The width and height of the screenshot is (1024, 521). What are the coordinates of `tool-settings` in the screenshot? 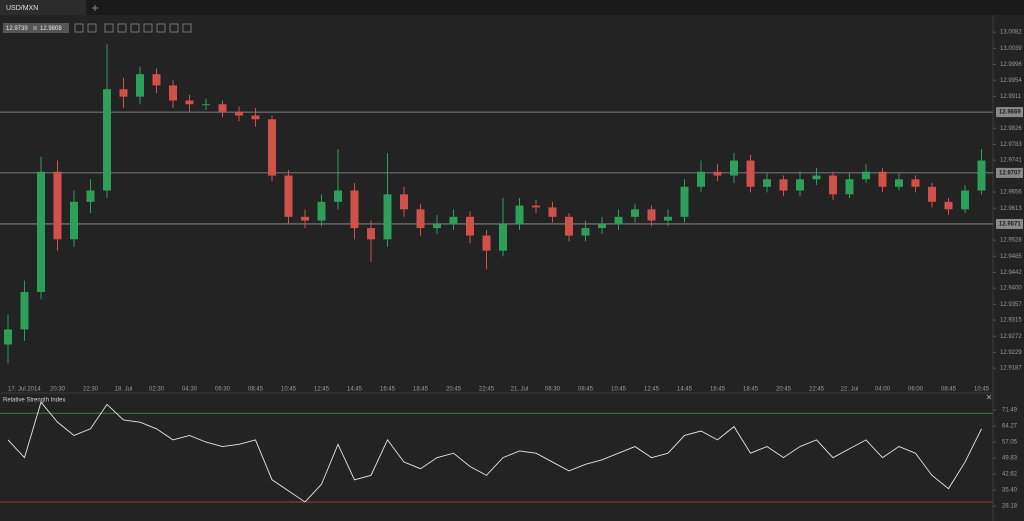 It's located at (148, 28).